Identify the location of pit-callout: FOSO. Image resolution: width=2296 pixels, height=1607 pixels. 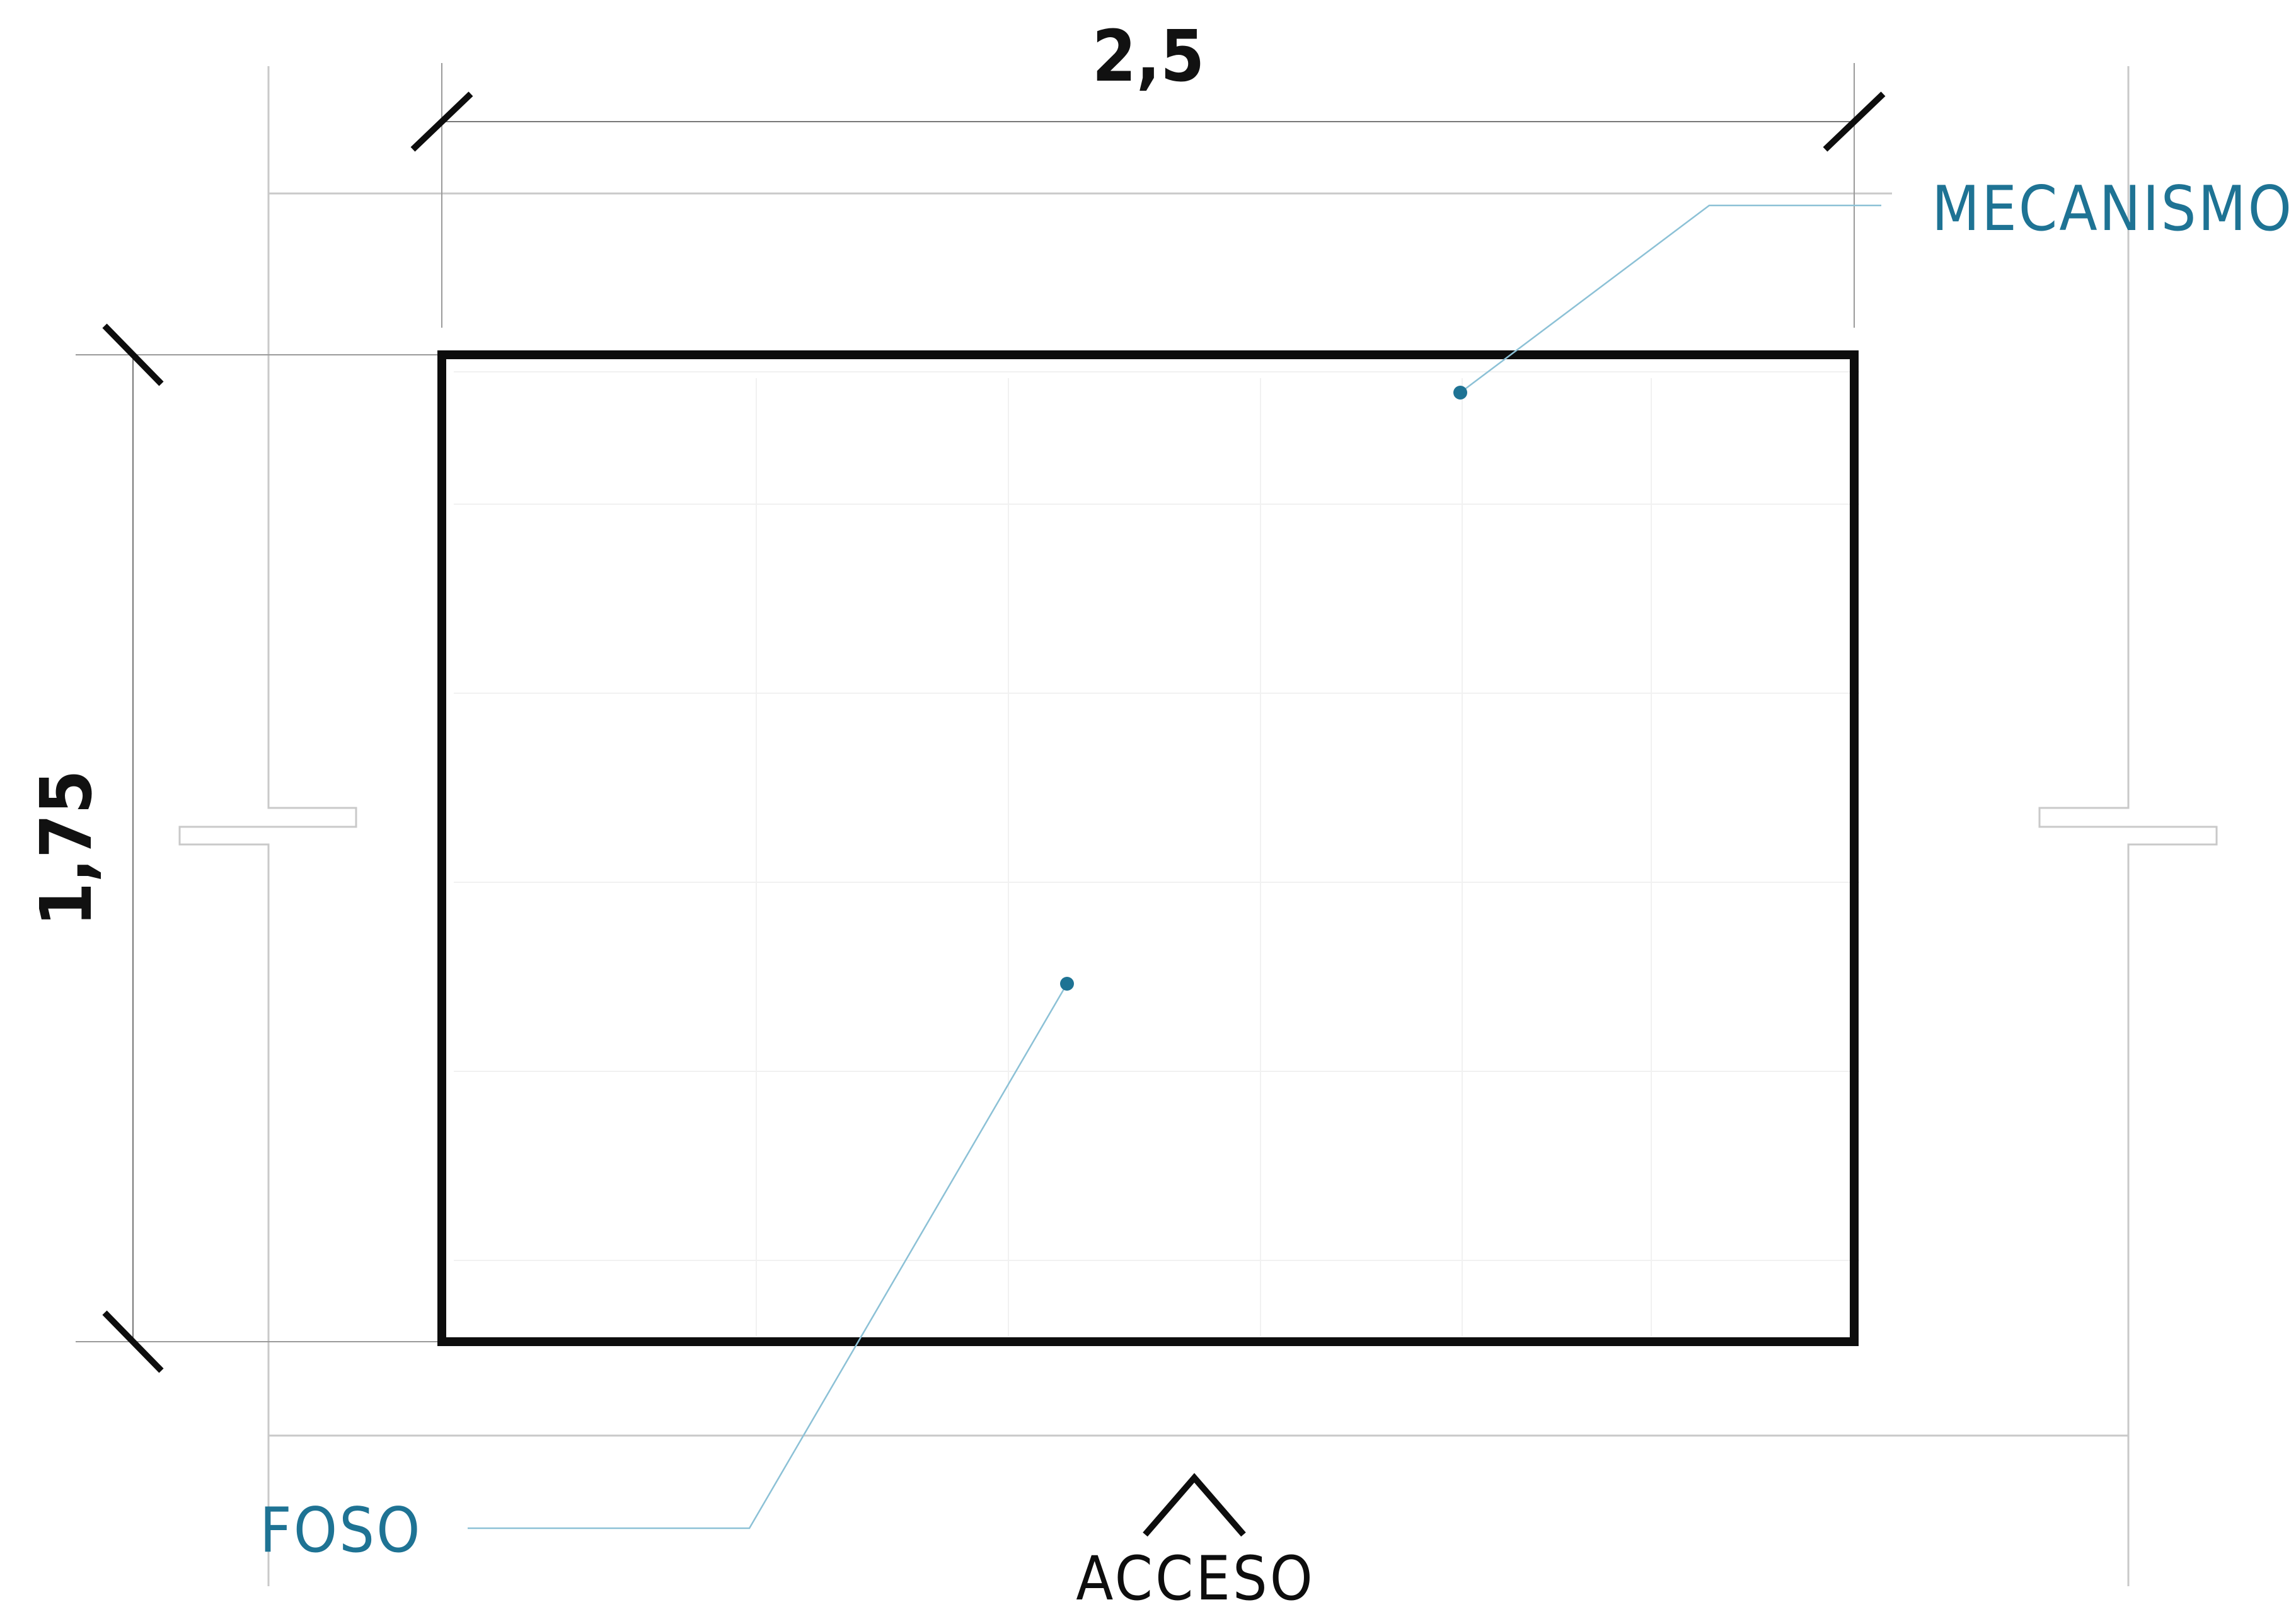
(667, 1272).